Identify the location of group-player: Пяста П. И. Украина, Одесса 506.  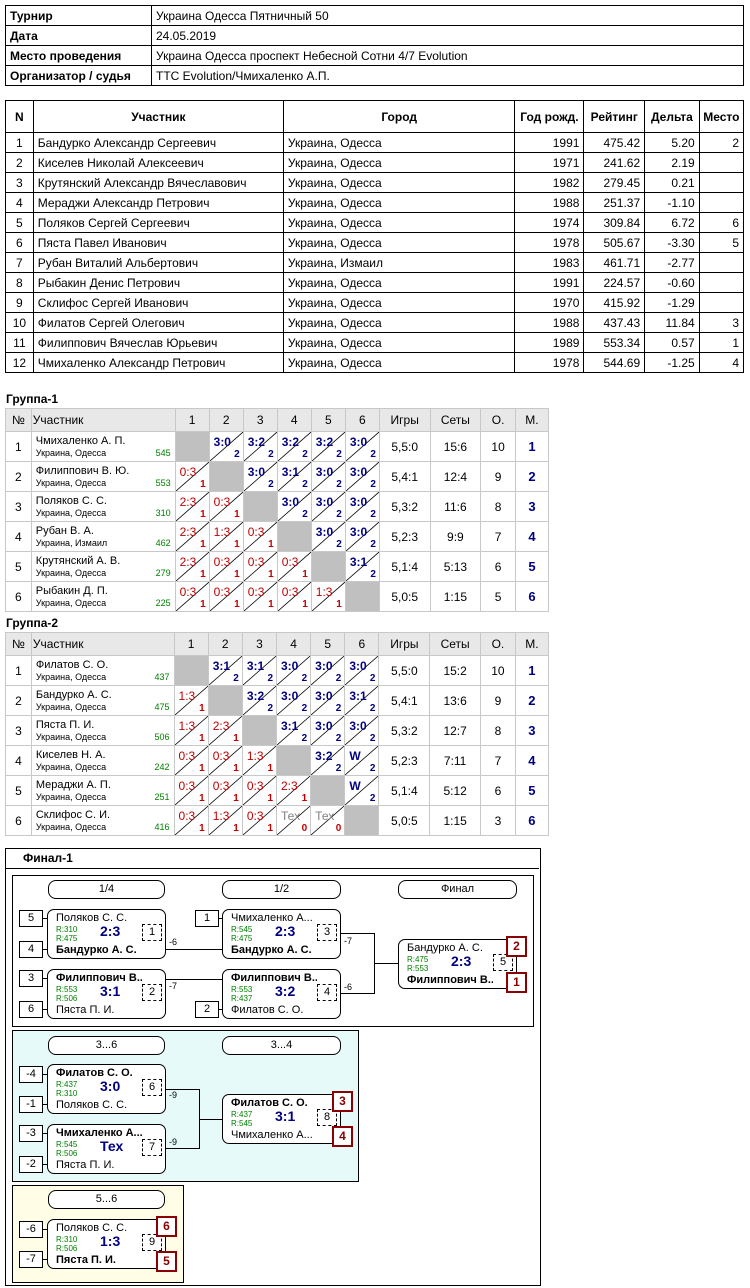
(102, 730).